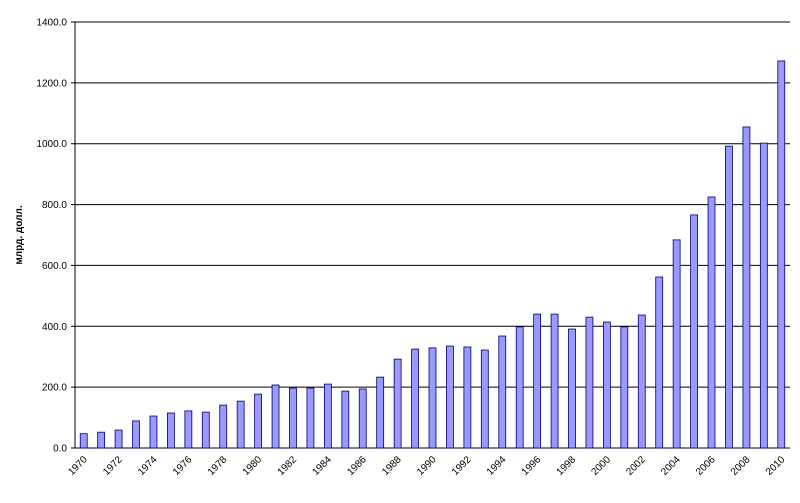  Describe the element at coordinates (218, 466) in the screenshot. I see `x-tick-label: 1978` at that location.